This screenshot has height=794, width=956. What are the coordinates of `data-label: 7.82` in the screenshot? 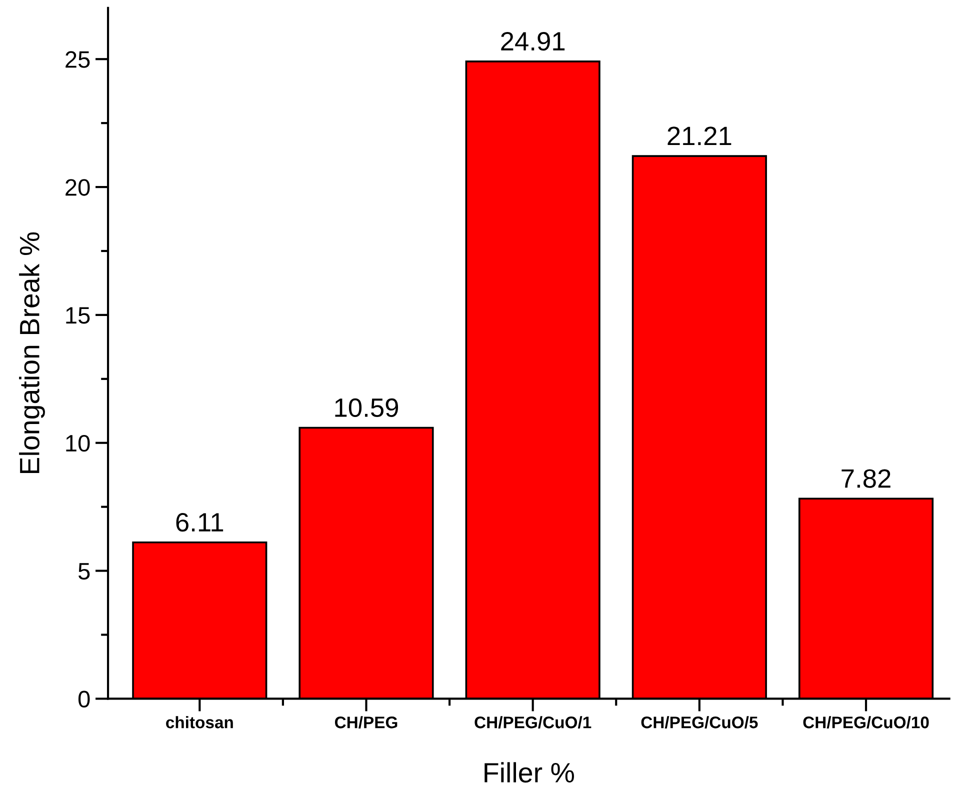 It's located at (866, 478).